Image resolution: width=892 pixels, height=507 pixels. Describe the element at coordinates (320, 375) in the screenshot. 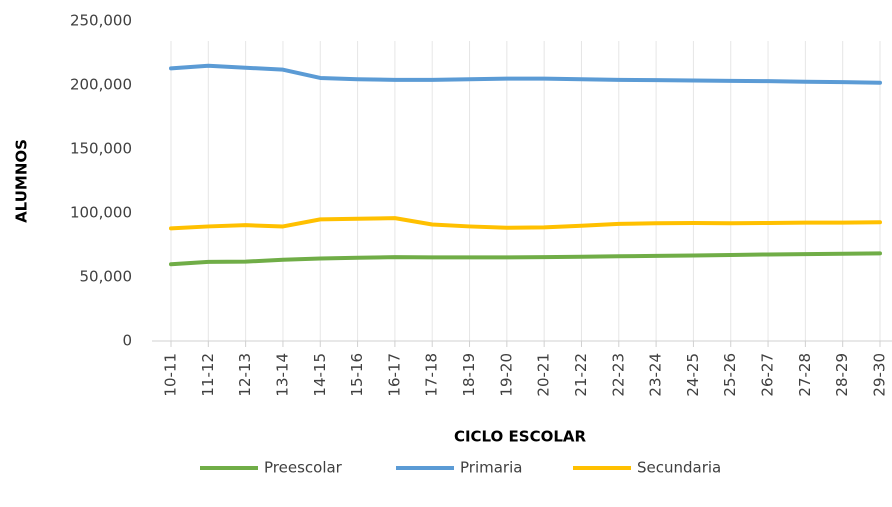

I see `x-tick-label: 14-15` at that location.